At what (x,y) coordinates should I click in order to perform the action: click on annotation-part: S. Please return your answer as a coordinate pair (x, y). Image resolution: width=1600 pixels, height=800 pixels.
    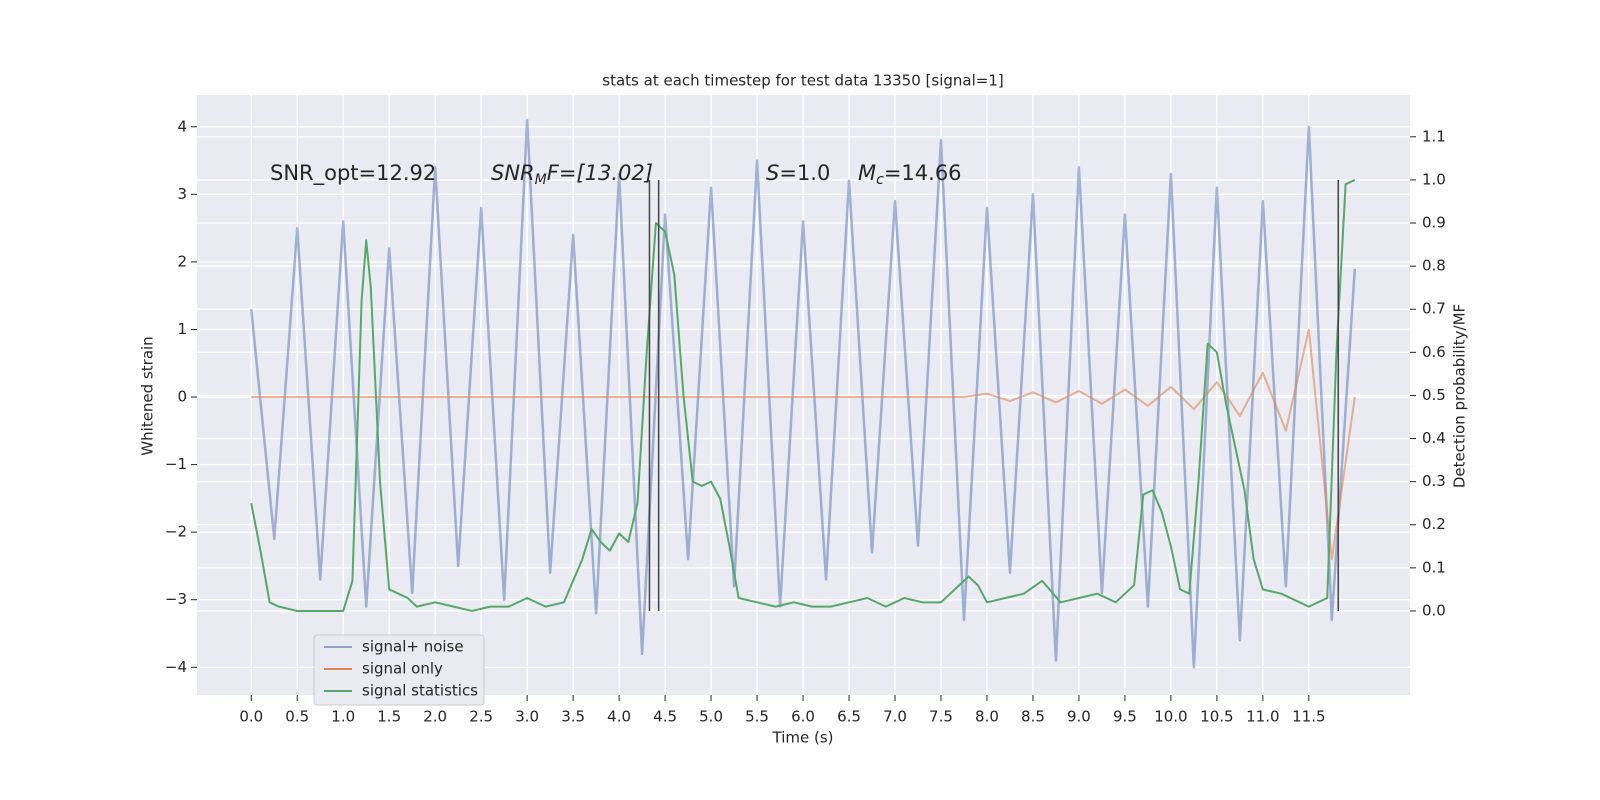
    Looking at the image, I should click on (772, 173).